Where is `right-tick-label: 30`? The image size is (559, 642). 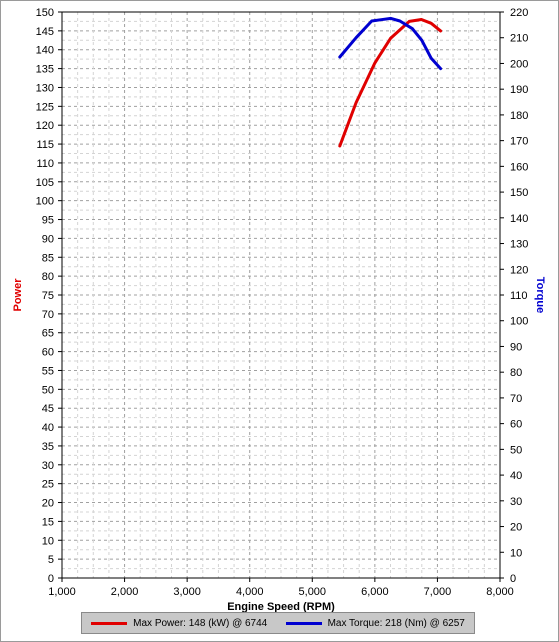
right-tick-label: 30 is located at coordinates (516, 502).